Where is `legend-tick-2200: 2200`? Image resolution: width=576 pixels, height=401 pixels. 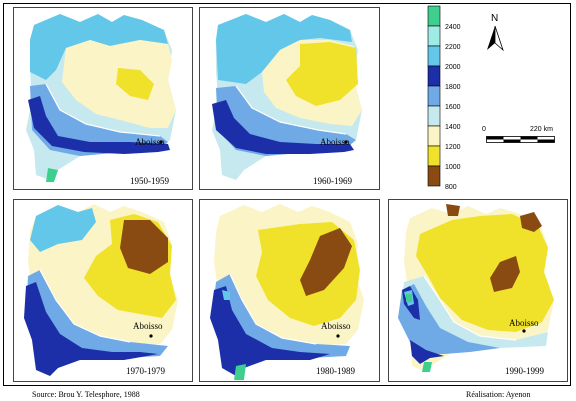 legend-tick-2200: 2200 is located at coordinates (453, 47).